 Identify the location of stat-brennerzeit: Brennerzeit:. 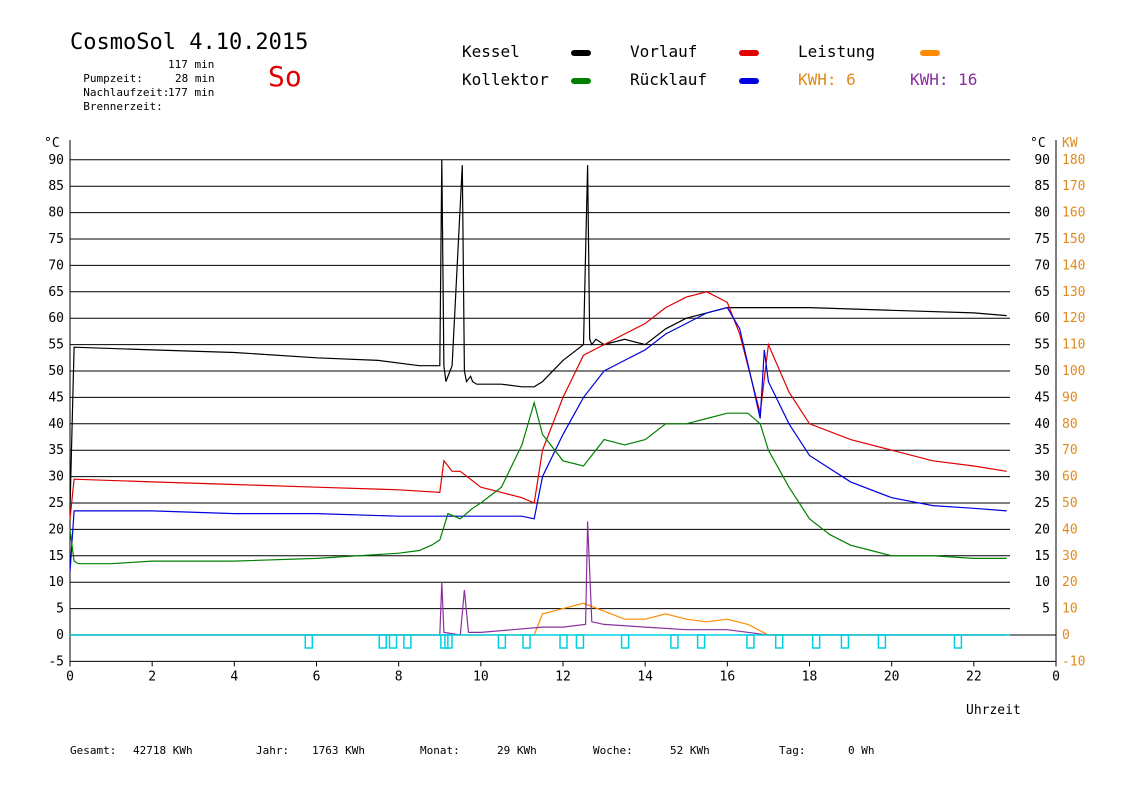
(116, 100).